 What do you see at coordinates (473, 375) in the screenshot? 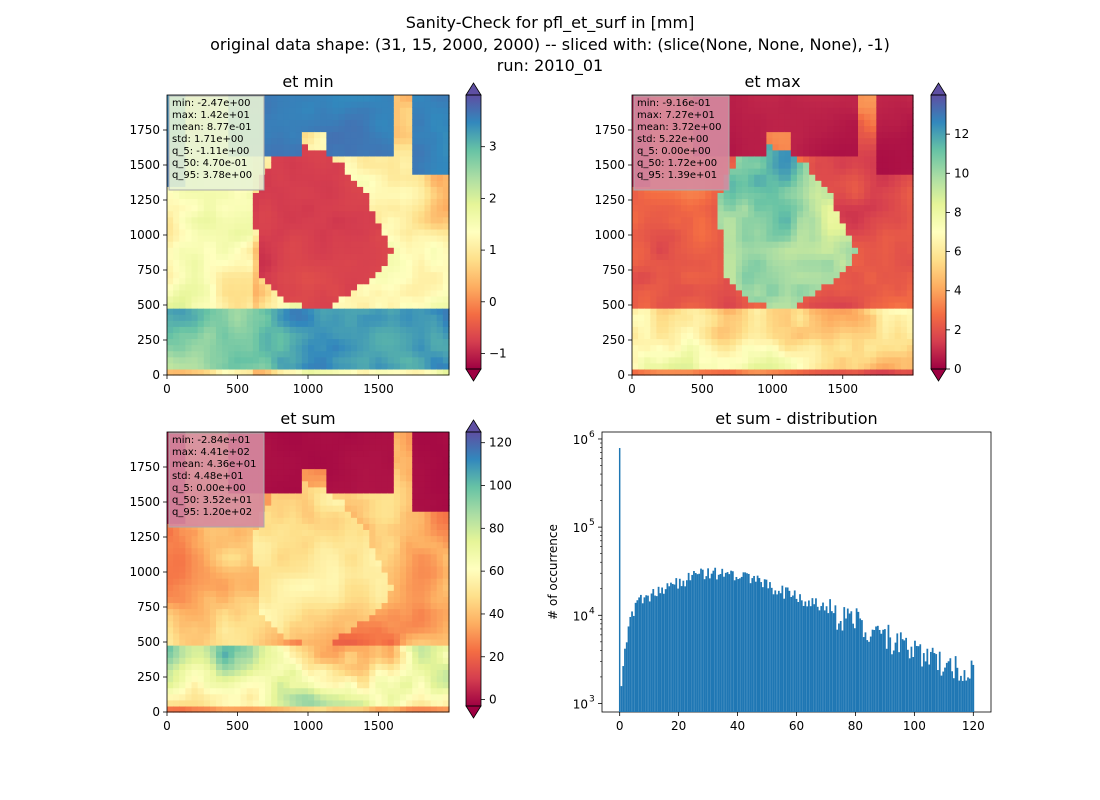
I see `colorbar-extend-bottom` at bounding box center [473, 375].